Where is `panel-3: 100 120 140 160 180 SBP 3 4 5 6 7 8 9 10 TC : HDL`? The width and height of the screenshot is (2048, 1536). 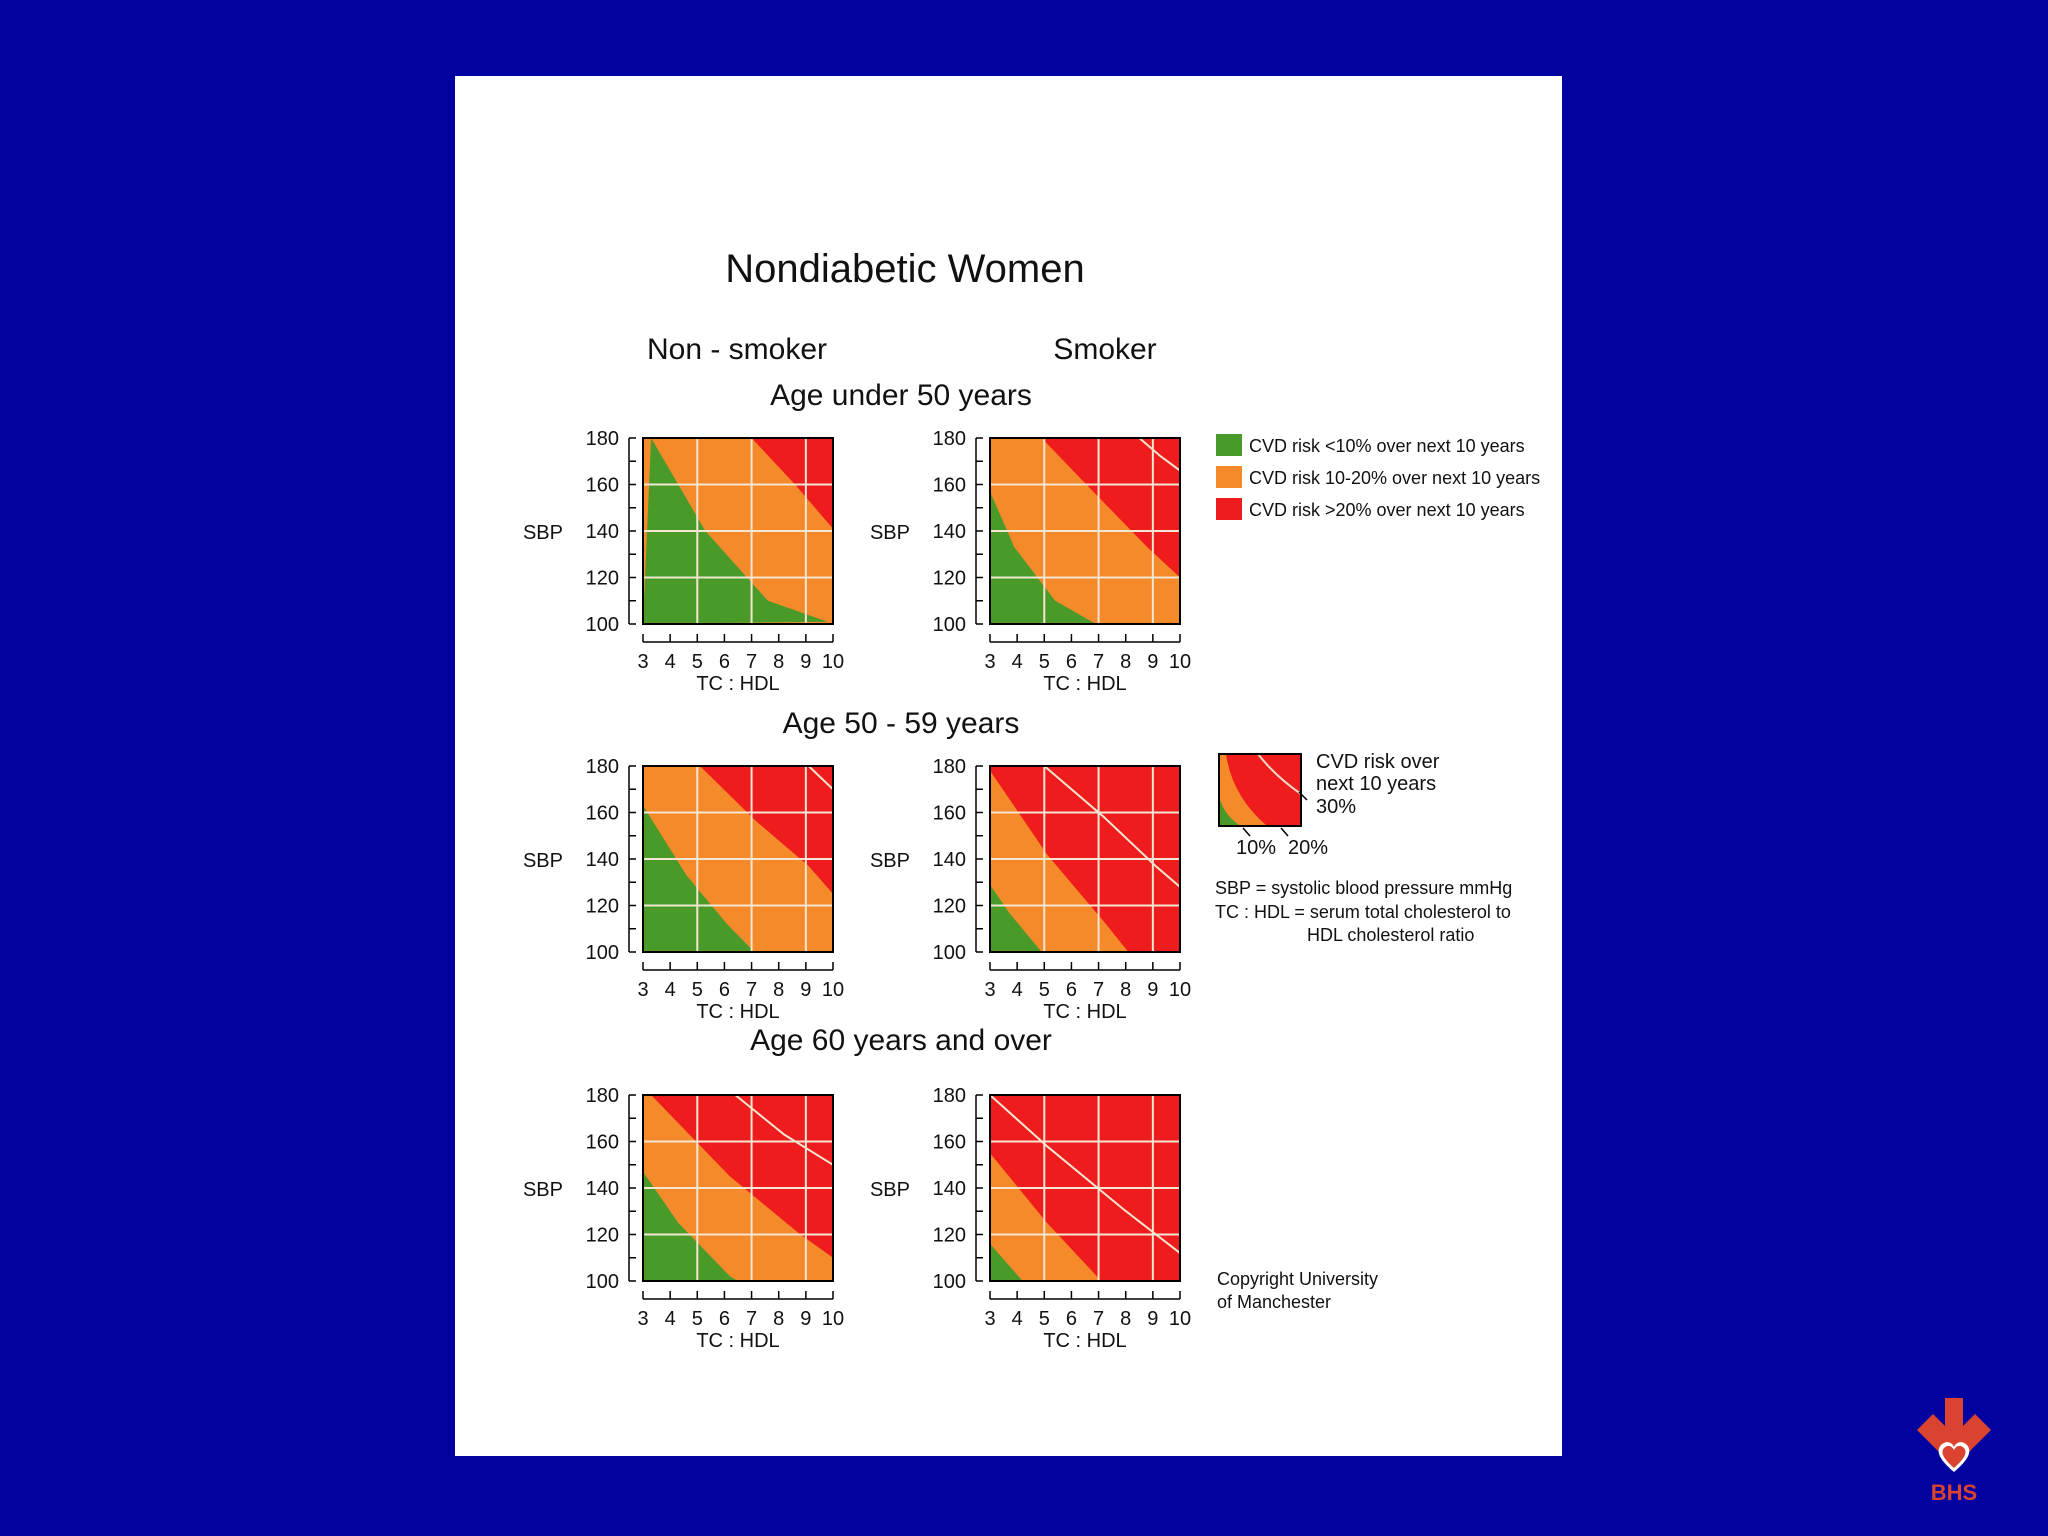 panel-3: 100 120 140 160 180 SBP 3 4 5 6 7 8 9 10 TC : HDL is located at coordinates (1030, 889).